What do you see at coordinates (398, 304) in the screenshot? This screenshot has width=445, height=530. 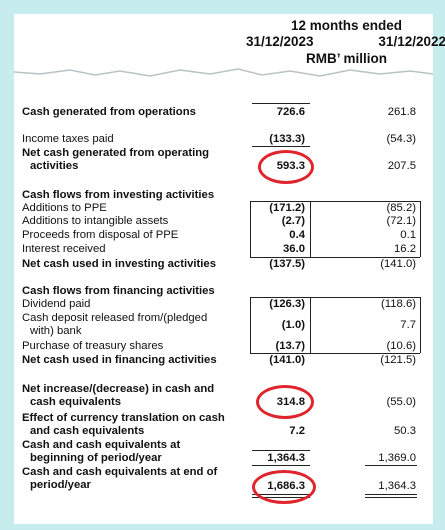 I see `value-2022: (118.6)` at bounding box center [398, 304].